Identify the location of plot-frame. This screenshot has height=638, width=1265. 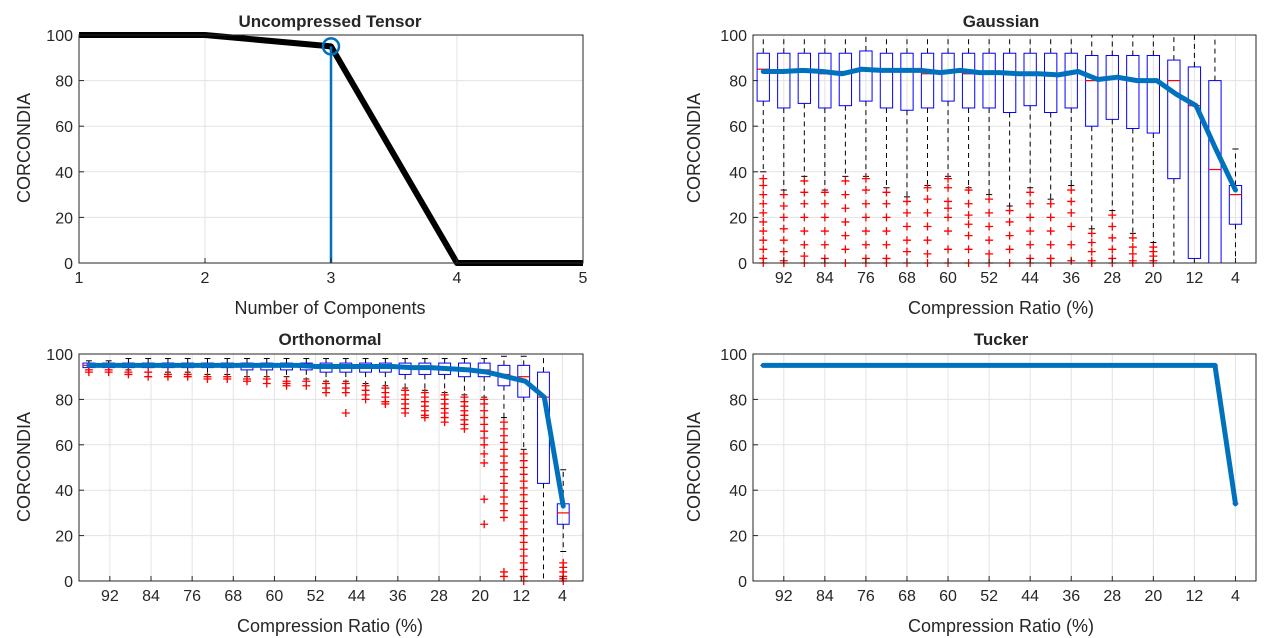
(331, 467).